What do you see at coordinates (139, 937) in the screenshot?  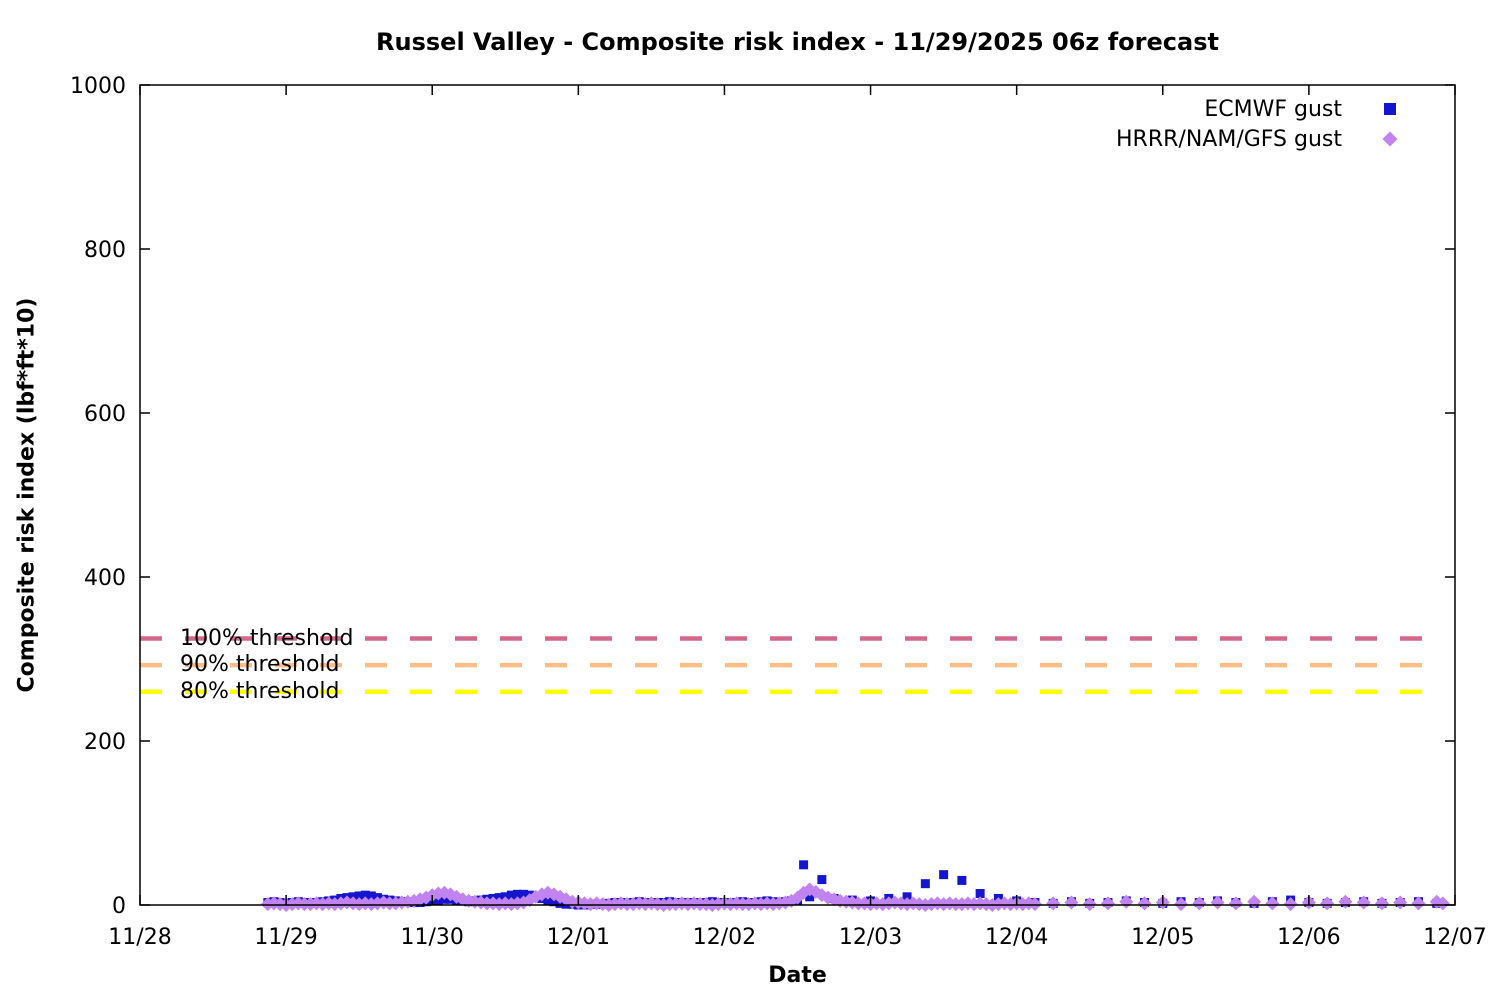 I see `x-tick-label: 11/28` at bounding box center [139, 937].